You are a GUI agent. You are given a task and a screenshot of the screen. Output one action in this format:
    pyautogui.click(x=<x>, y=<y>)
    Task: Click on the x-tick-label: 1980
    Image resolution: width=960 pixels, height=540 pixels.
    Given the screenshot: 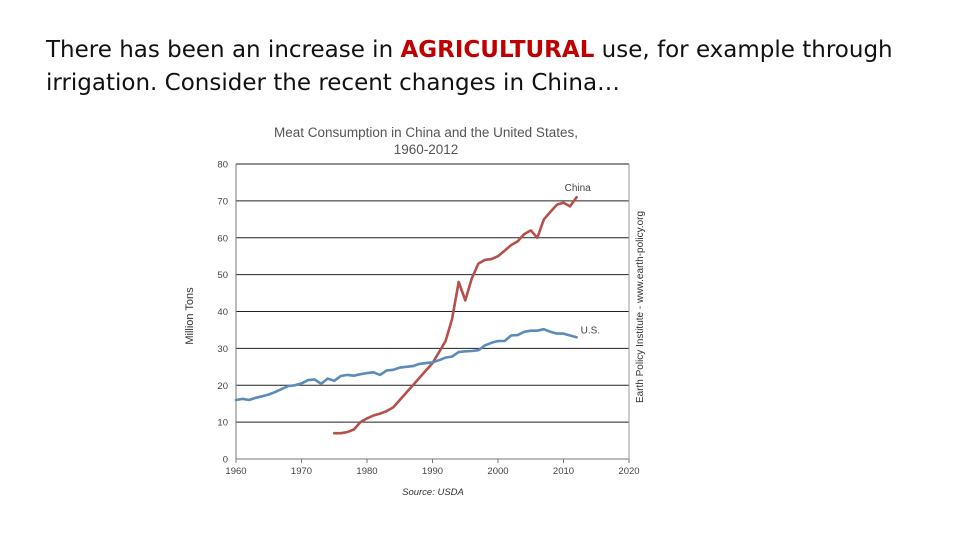 What is the action you would take?
    pyautogui.click(x=366, y=471)
    